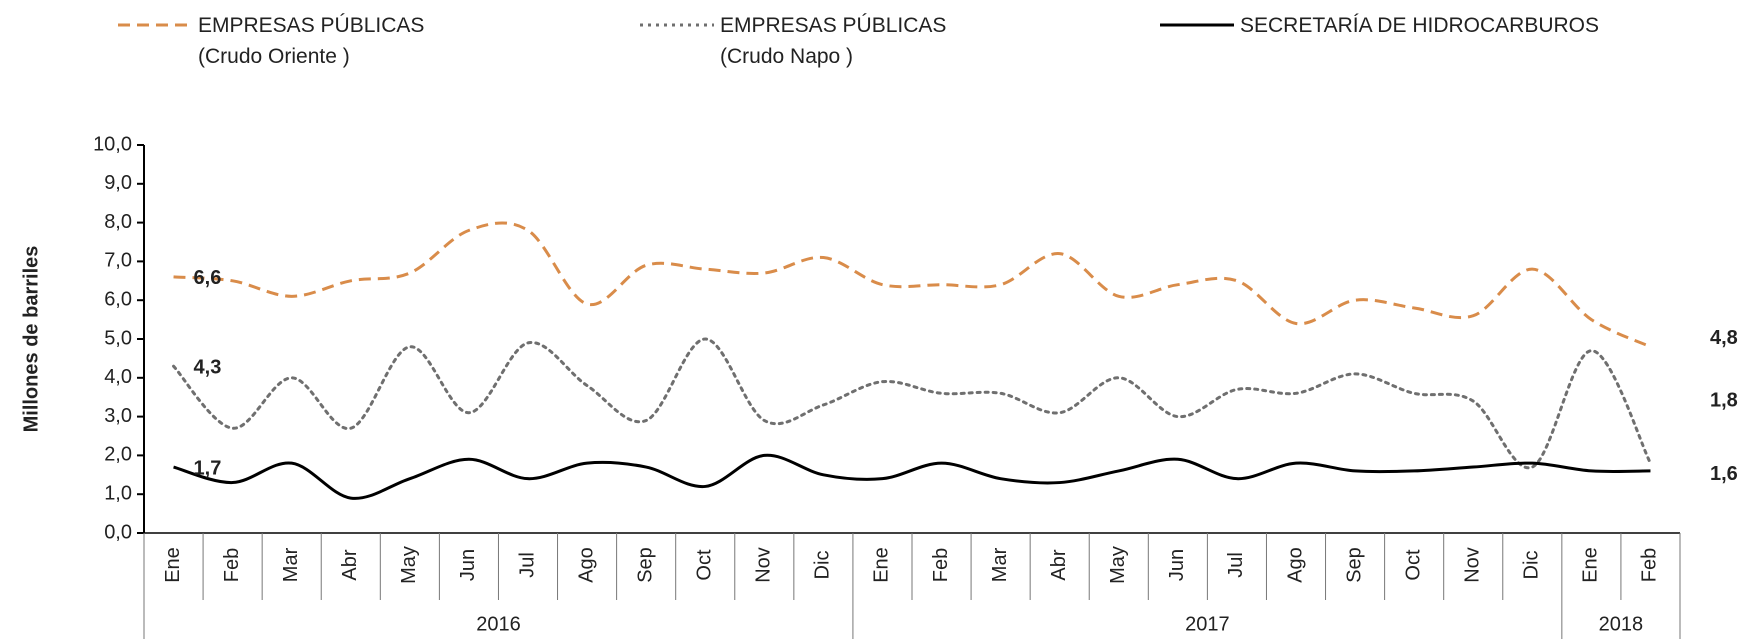 The image size is (1759, 639). Describe the element at coordinates (118, 261) in the screenshot. I see `y-tick-label: 7,0` at that location.